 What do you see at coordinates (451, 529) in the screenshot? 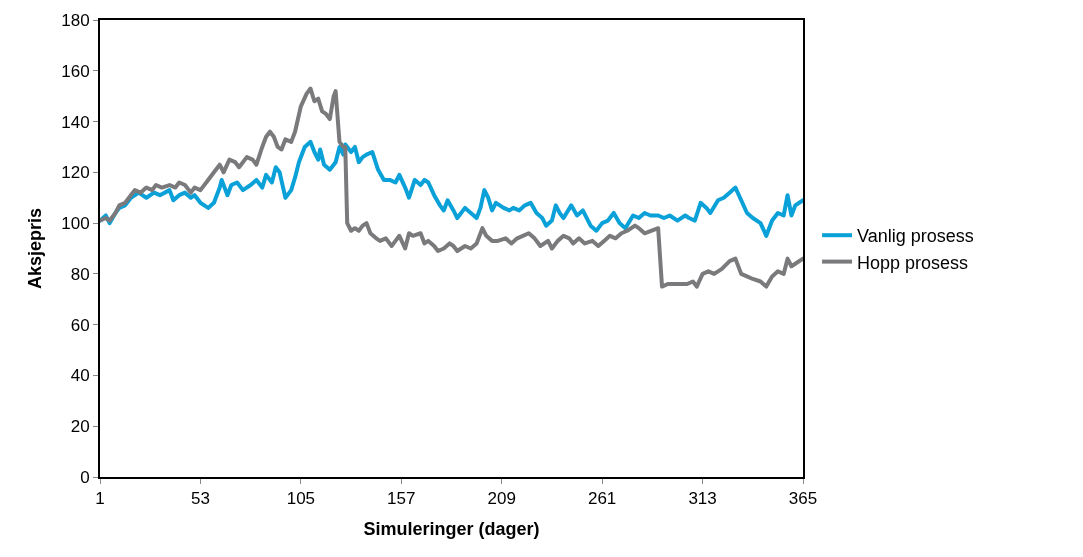
I see `x-axis-title: Simuleringer (dager)` at bounding box center [451, 529].